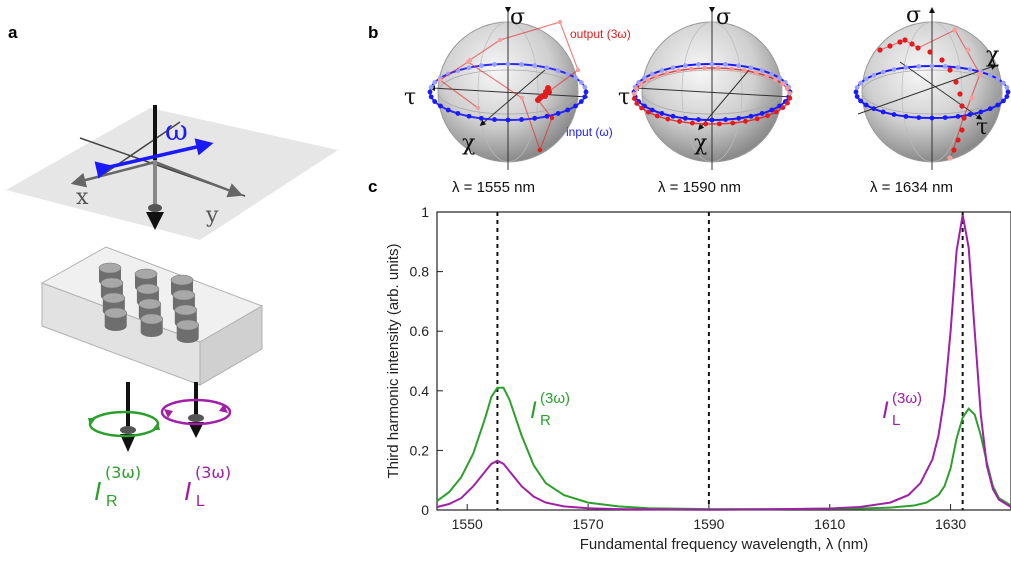 Image resolution: width=1011 pixels, height=568 pixels. Describe the element at coordinates (372, 186) in the screenshot. I see `panel-letter-c: c` at that location.